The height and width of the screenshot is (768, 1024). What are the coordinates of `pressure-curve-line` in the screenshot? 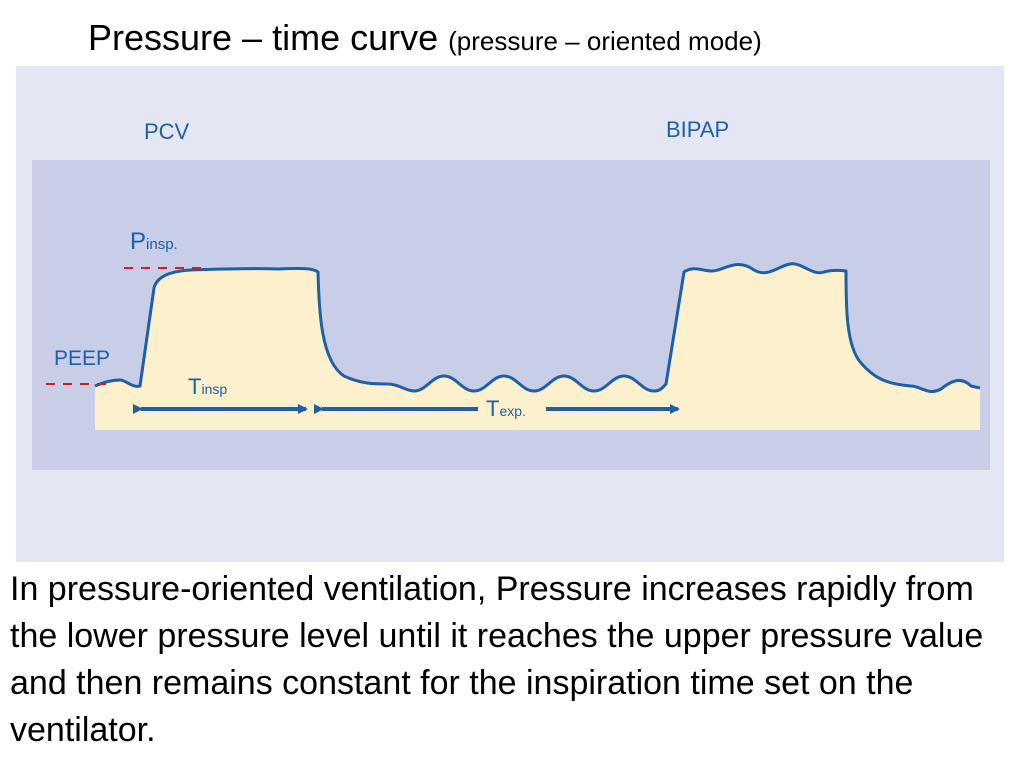 It's located at (537, 327).